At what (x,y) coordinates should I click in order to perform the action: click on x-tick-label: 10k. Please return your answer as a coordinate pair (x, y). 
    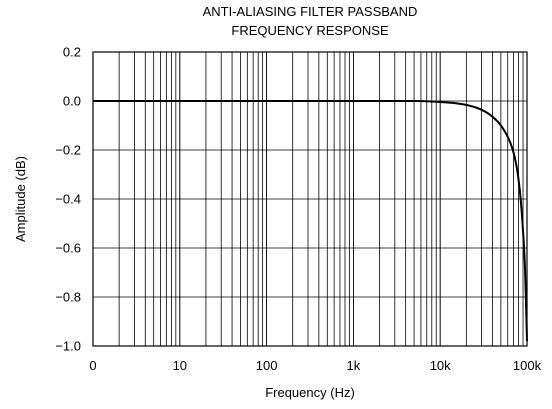
    Looking at the image, I should click on (440, 365).